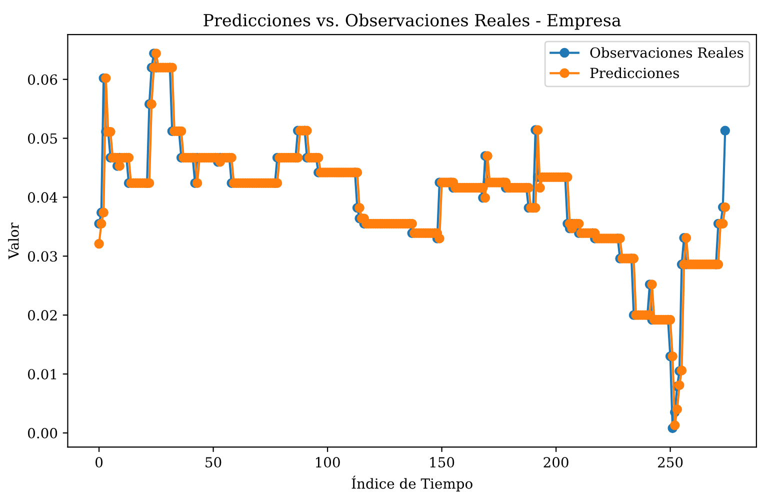 Image resolution: width=761 pixels, height=494 pixels. I want to click on y-axis-title: Valor, so click(13, 241).